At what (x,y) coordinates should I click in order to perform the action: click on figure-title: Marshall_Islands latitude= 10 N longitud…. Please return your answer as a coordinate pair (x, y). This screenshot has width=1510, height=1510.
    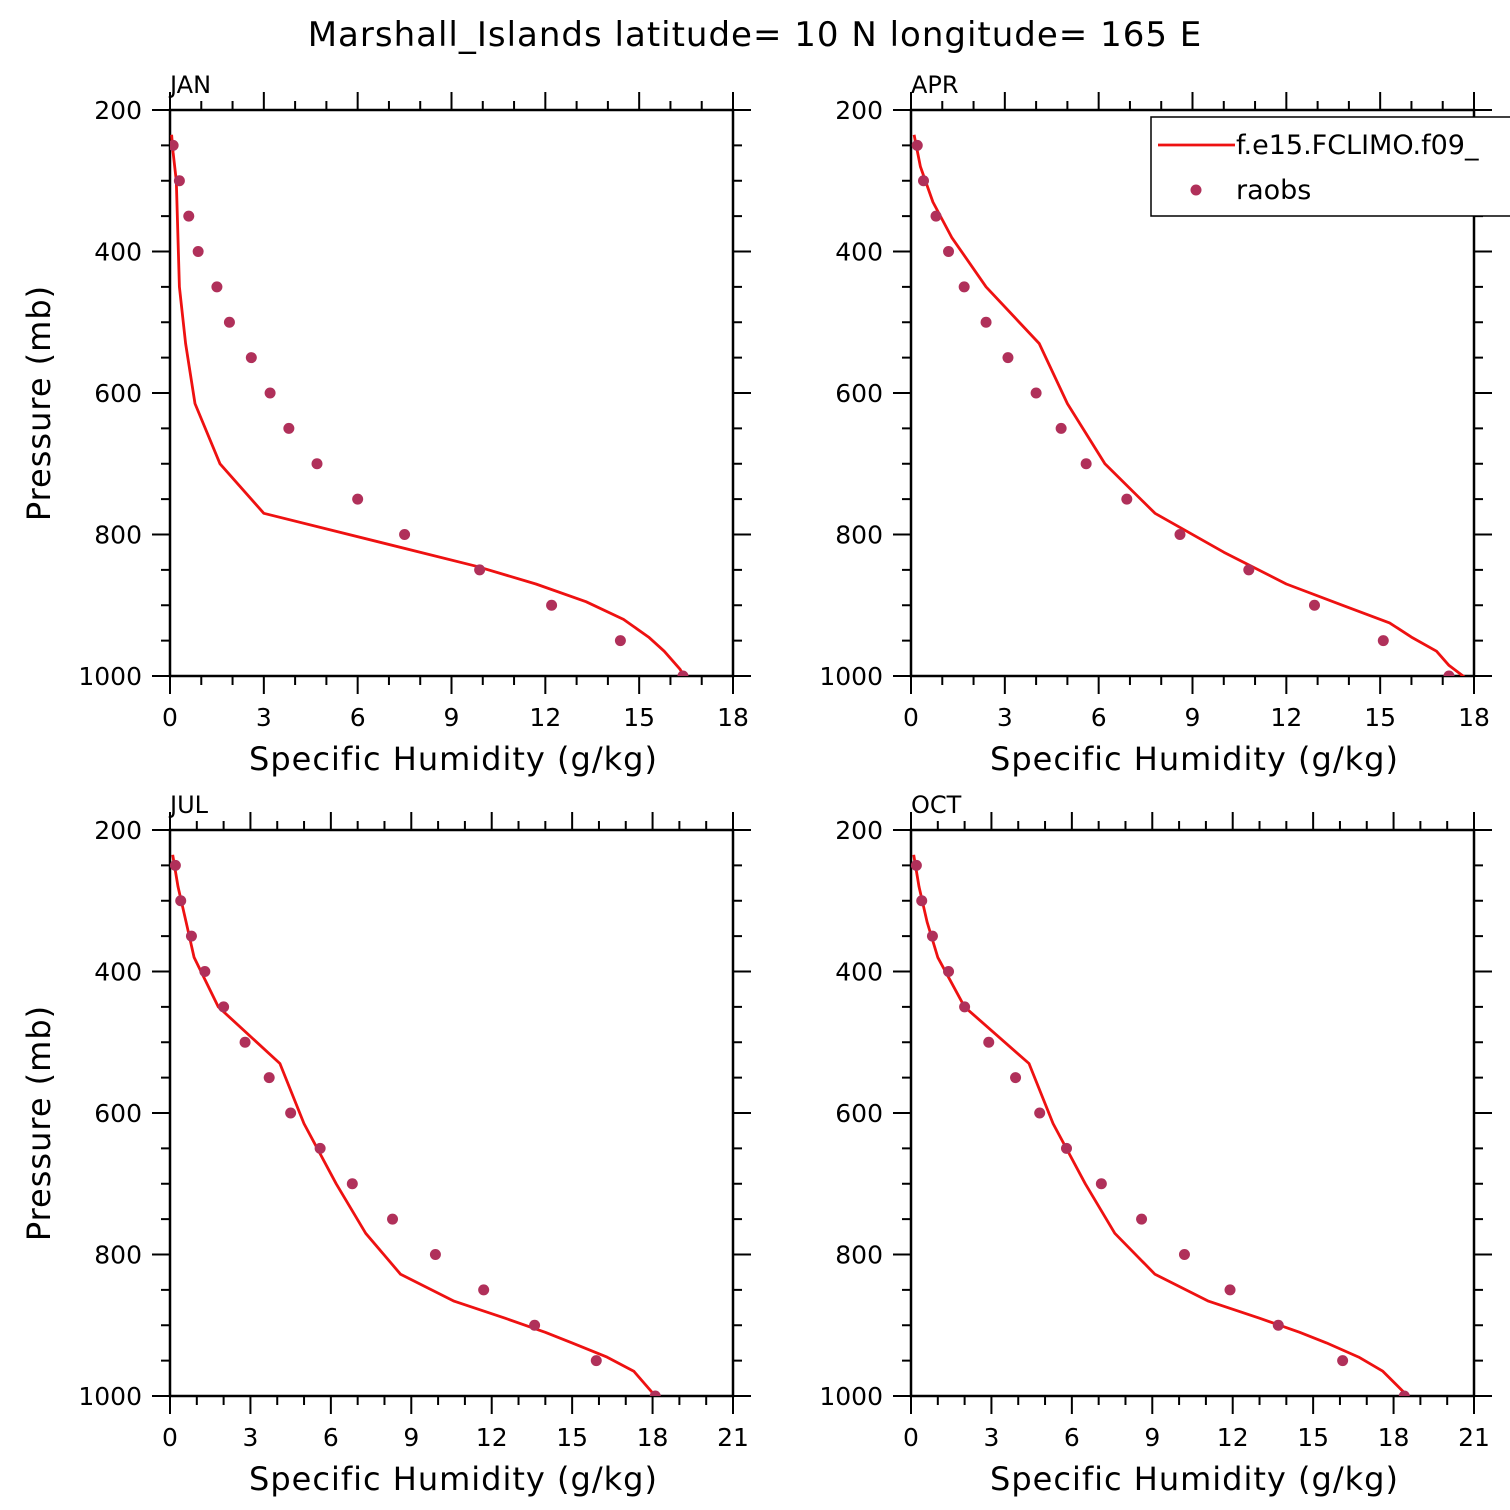
    Looking at the image, I should click on (755, 35).